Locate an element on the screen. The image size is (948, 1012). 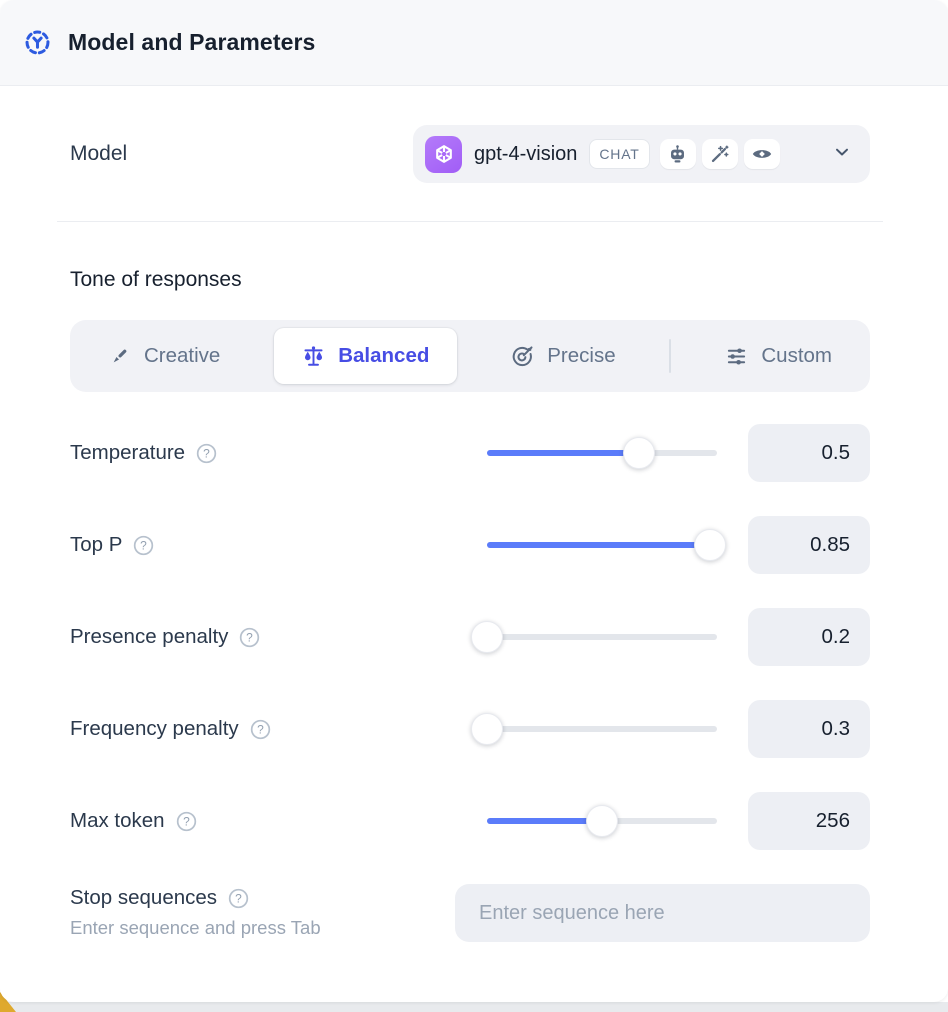
selected-model-name: gpt-4-vision is located at coordinates (526, 153).